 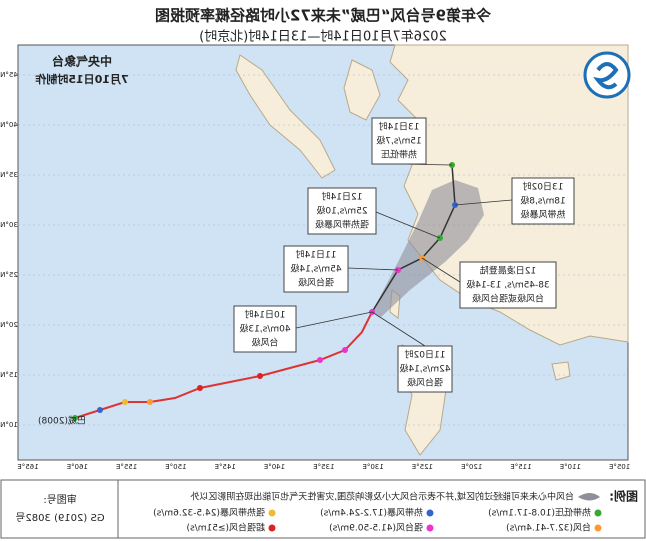 I want to click on latitude-label: 15°N, so click(x=9, y=375).